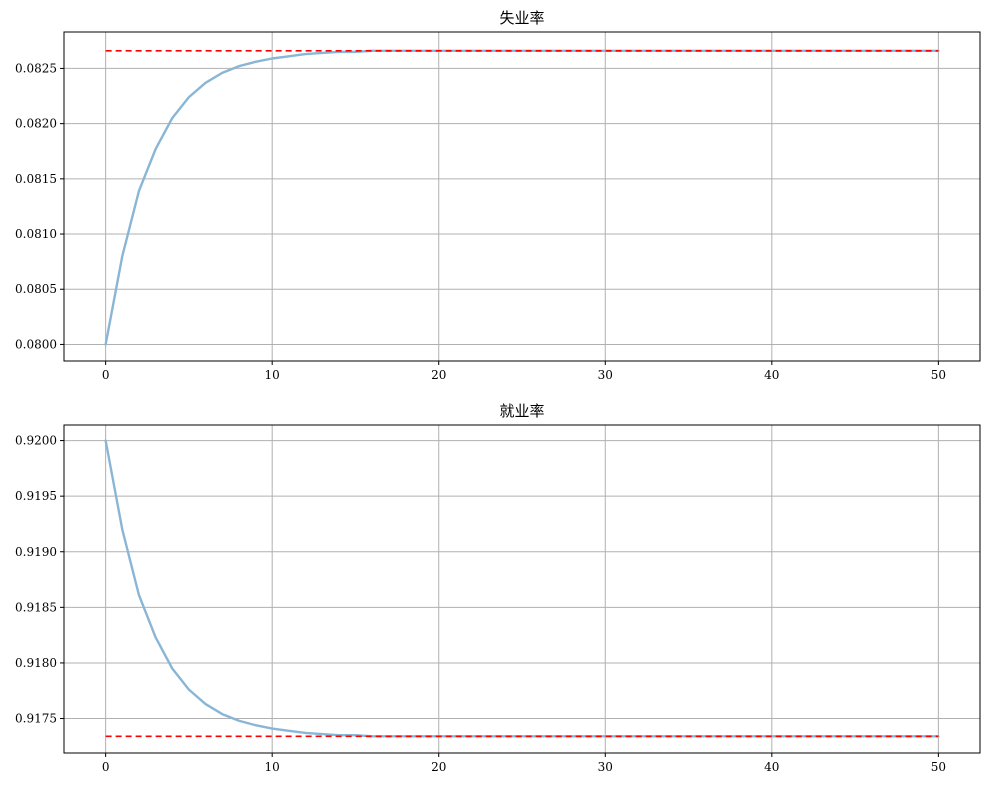 Image resolution: width=989 pixels, height=790 pixels. I want to click on chart-title-unemployment: 失业率, so click(521, 18).